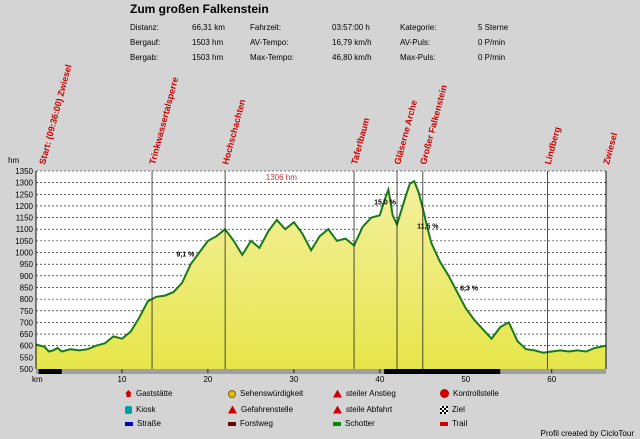 The width and height of the screenshot is (640, 439). What do you see at coordinates (27, 369) in the screenshot?
I see `y-tick-label: 500` at bounding box center [27, 369].